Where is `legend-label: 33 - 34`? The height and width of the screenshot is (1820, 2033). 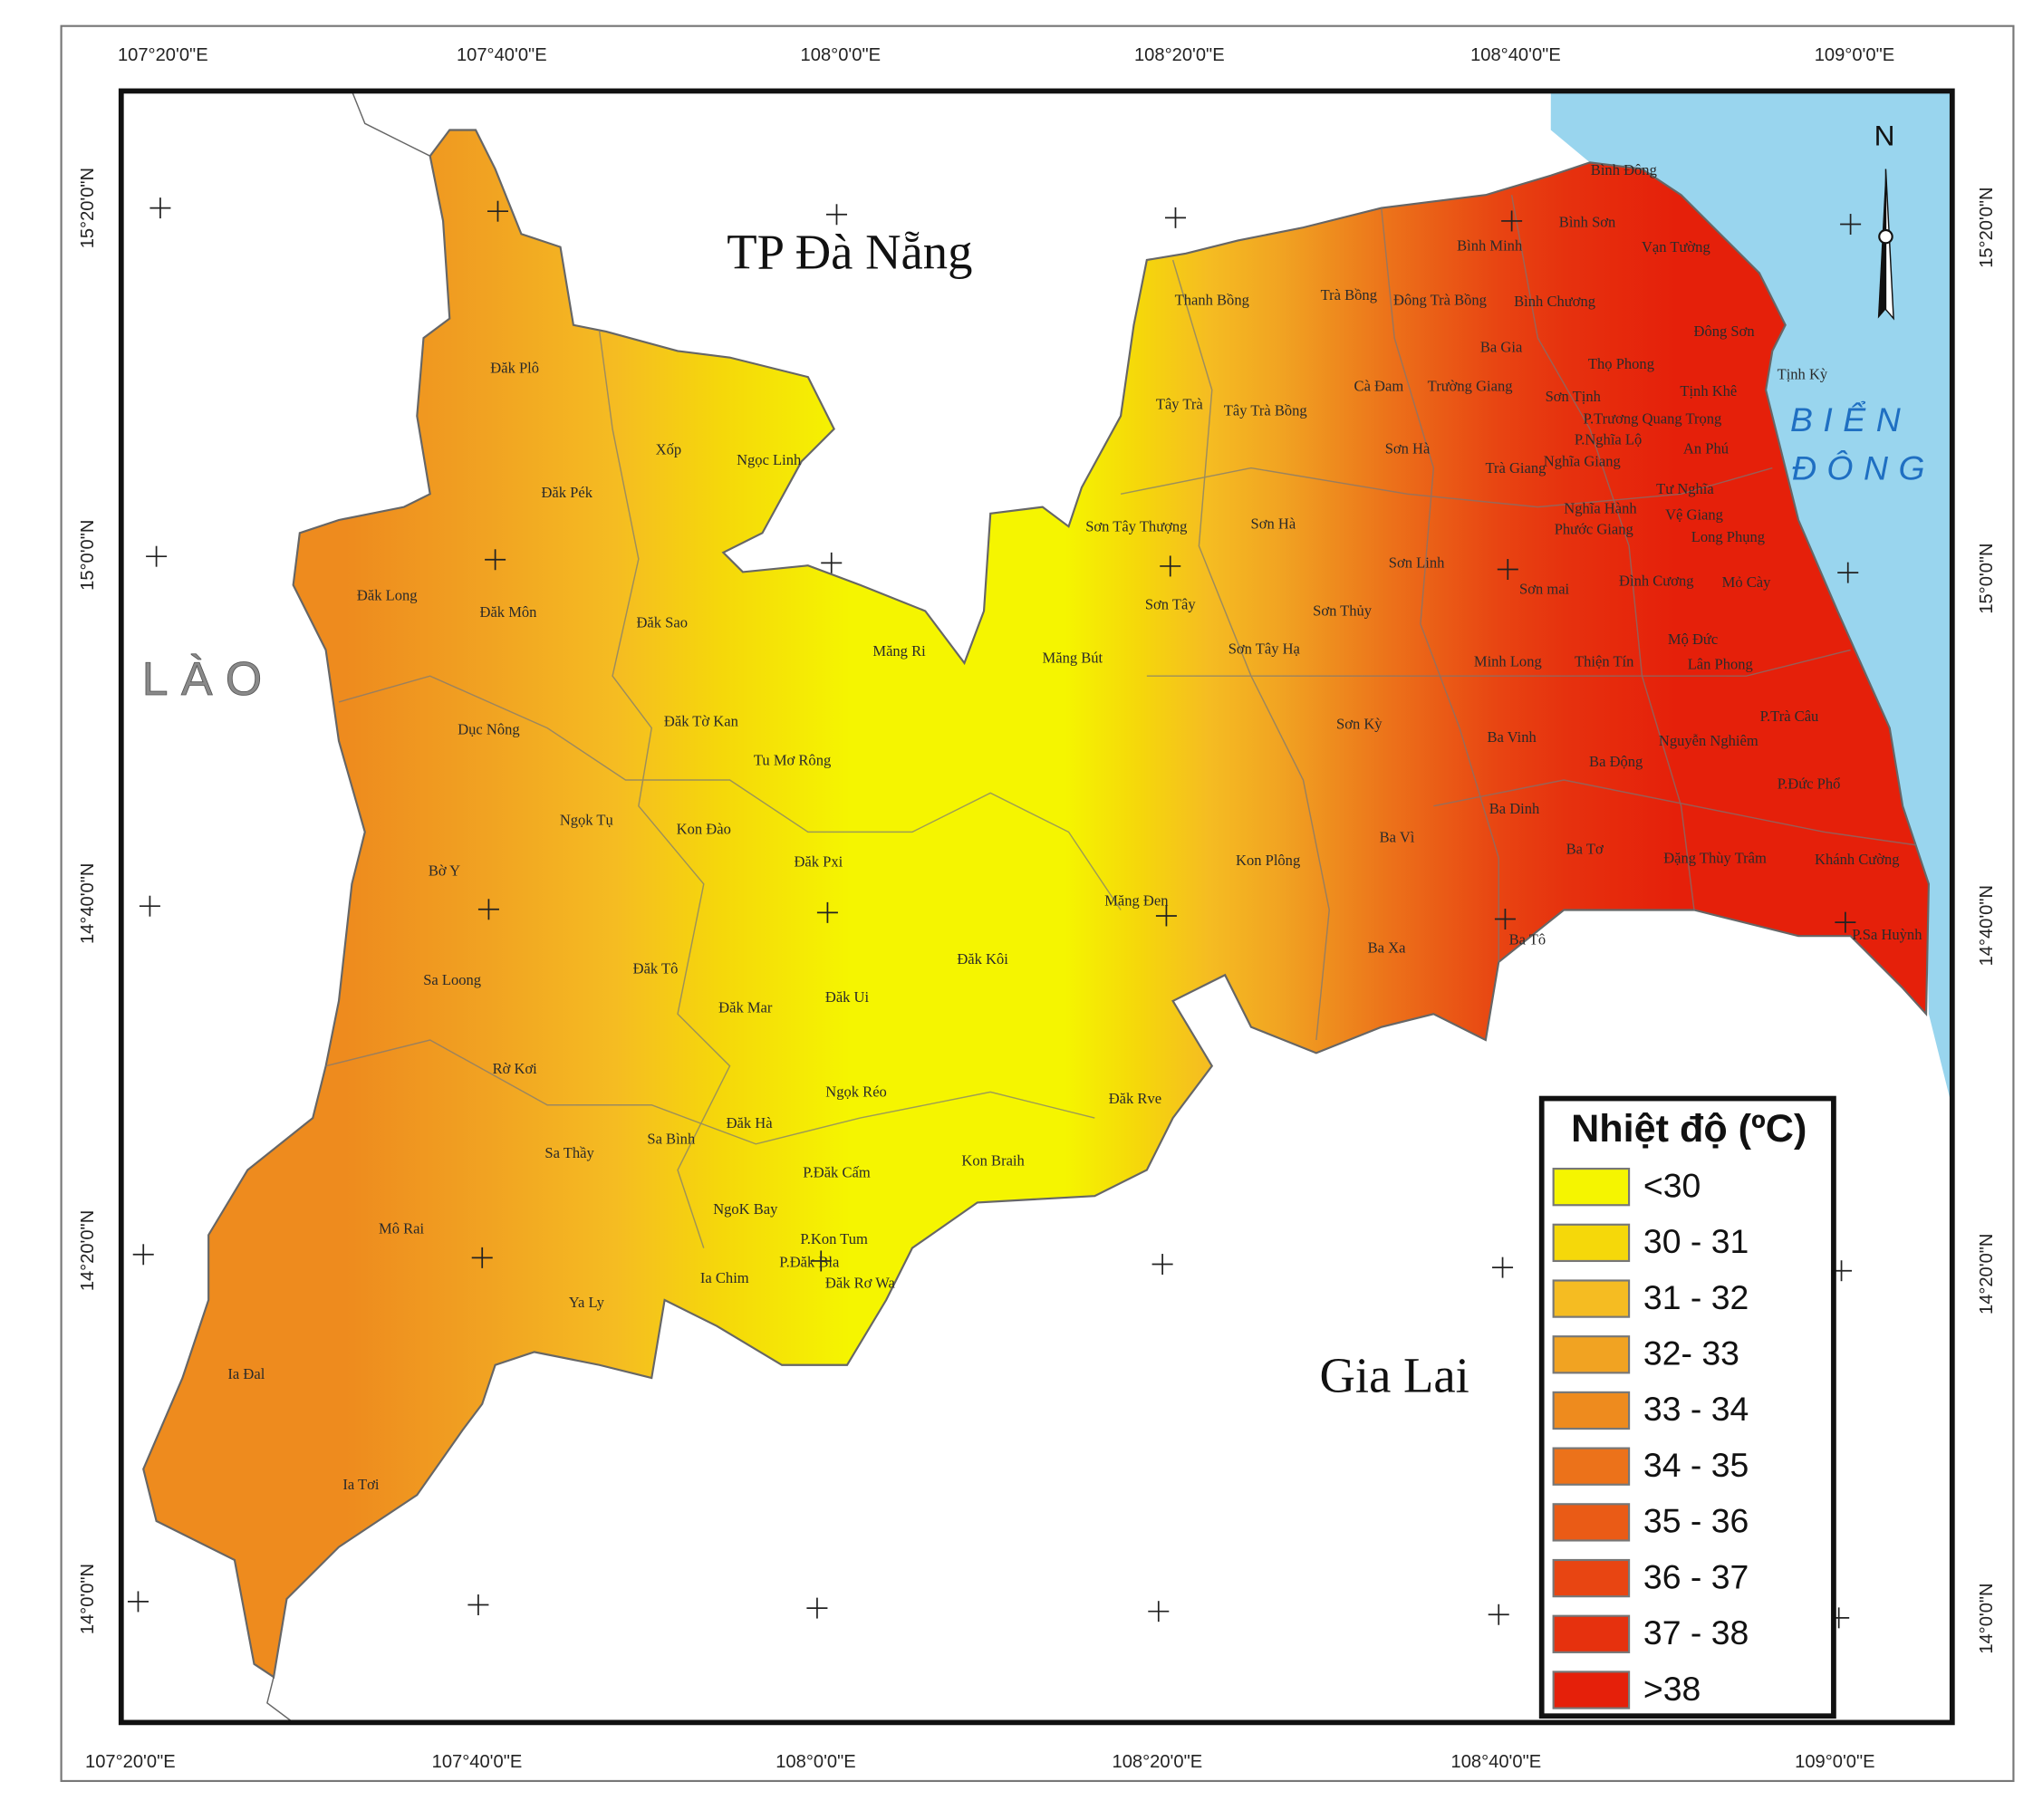
legend-label: 33 - 34 is located at coordinates (1696, 1409).